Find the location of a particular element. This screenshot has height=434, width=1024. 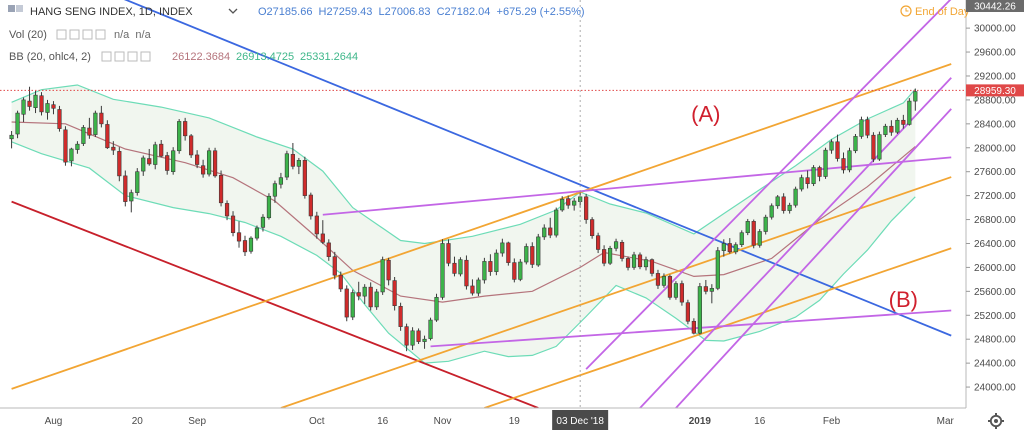

top-price-tag is located at coordinates (995, 6).